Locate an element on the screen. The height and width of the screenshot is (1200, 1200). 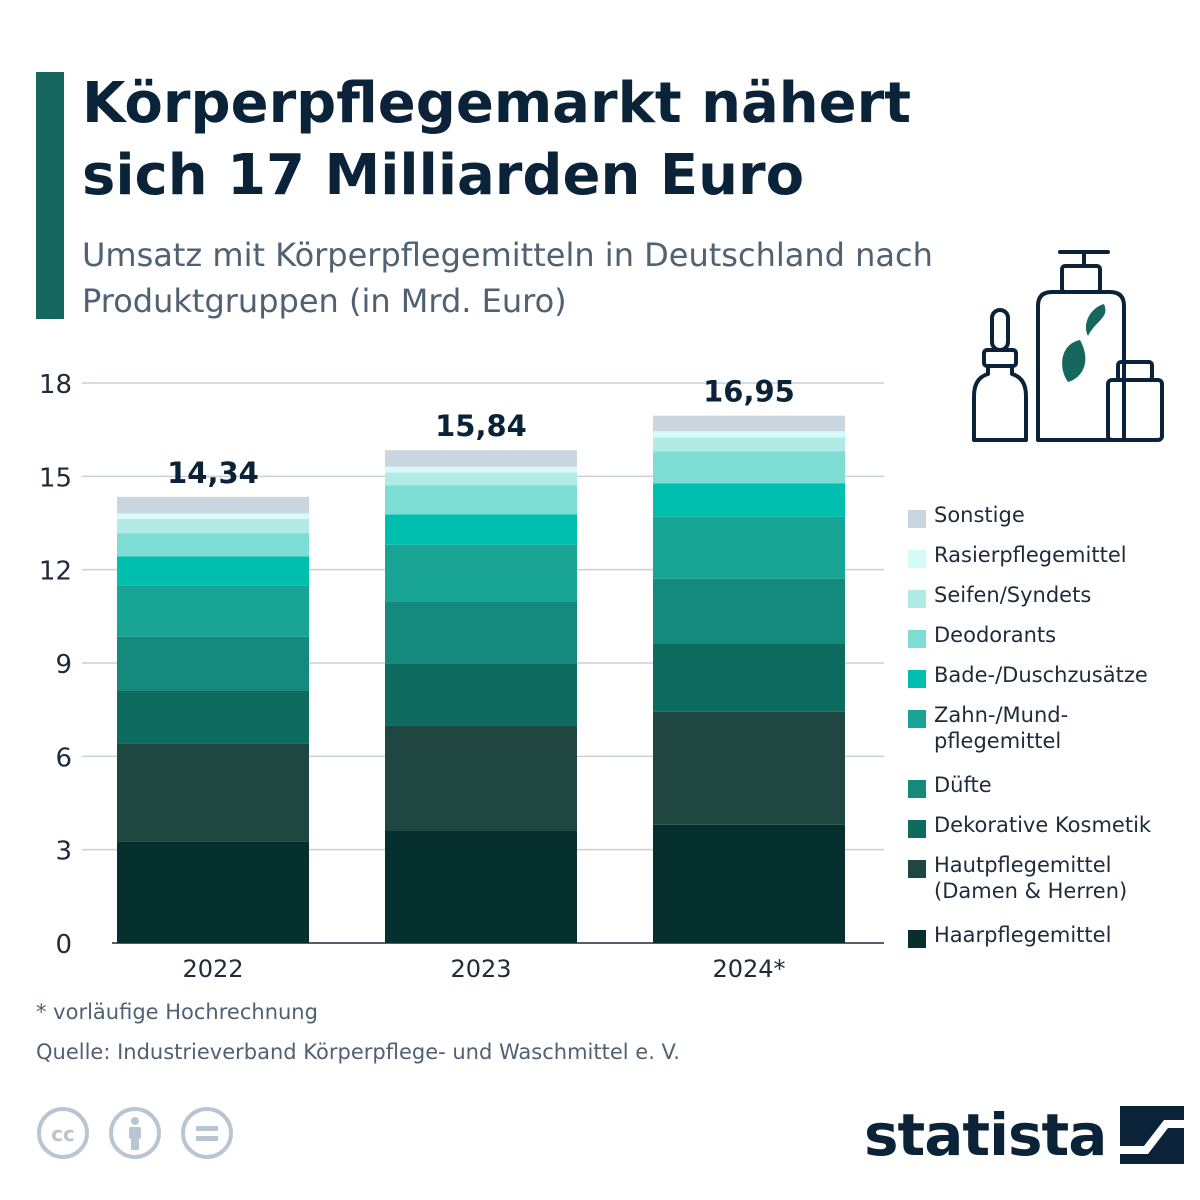
legend-item: Seifen/Syndets is located at coordinates (1046, 595).